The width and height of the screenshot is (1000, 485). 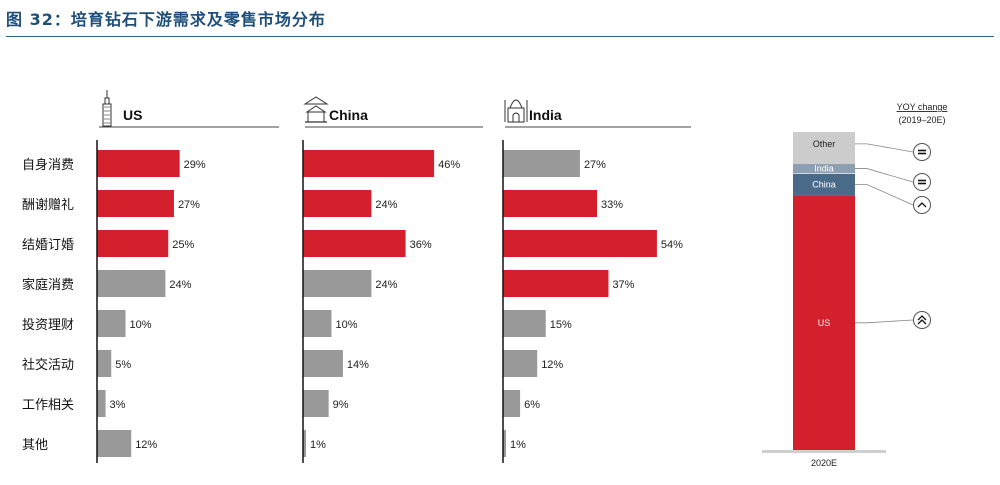 I want to click on category-label: 结婚订婚, so click(x=48, y=245).